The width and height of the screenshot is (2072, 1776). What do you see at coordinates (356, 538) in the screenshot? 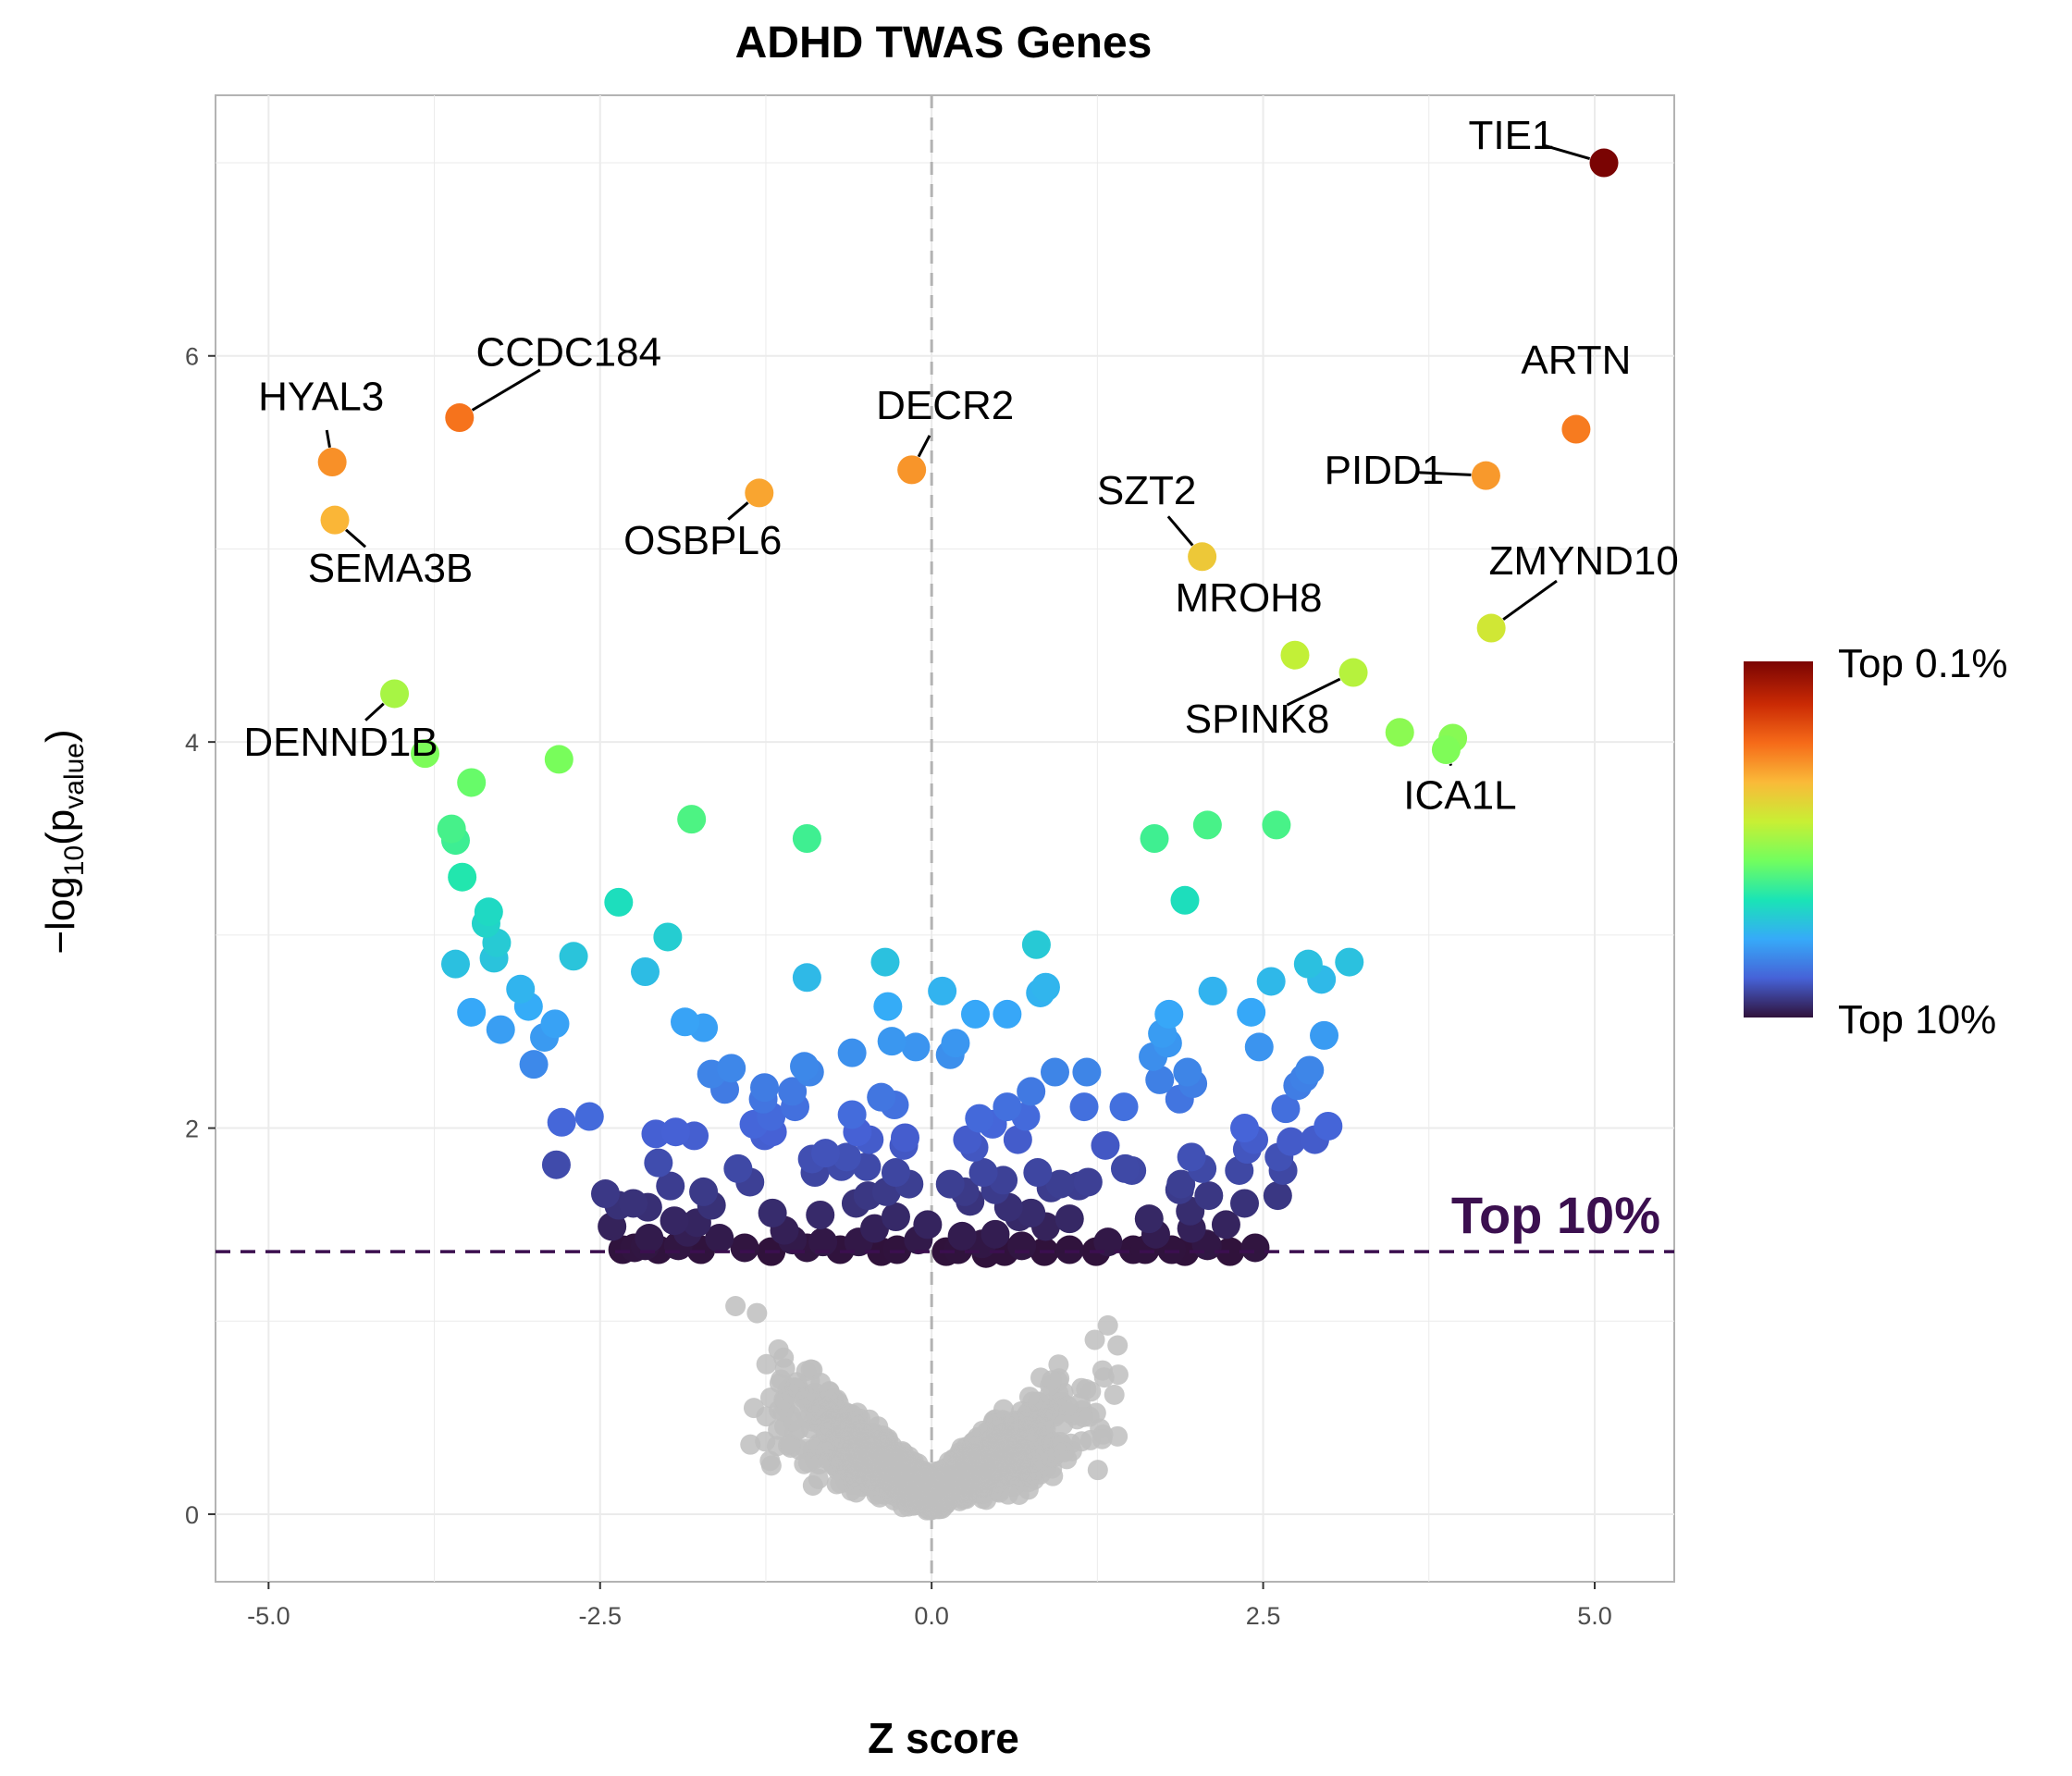
I see `leader-line-sema3b` at bounding box center [356, 538].